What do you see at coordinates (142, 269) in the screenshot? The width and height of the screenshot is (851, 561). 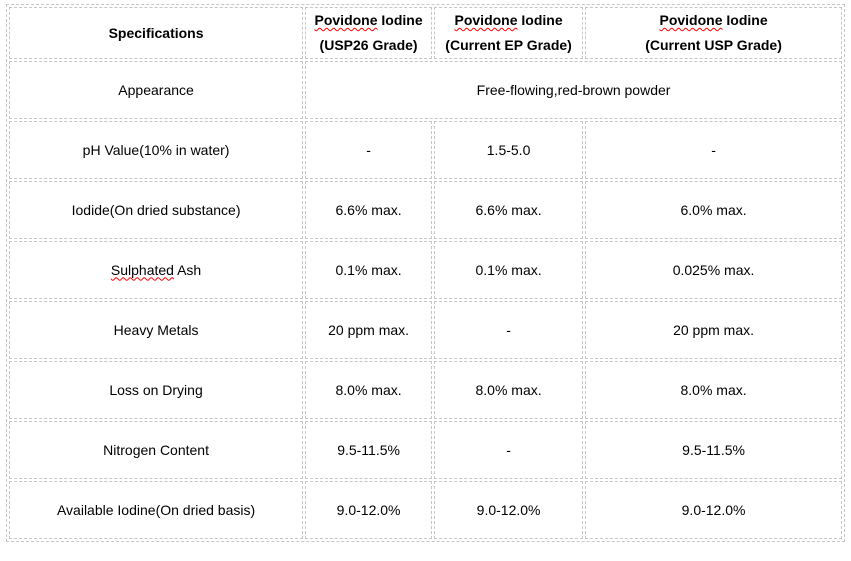 I see `misspelled-word-sulphated: Sulphated` at bounding box center [142, 269].